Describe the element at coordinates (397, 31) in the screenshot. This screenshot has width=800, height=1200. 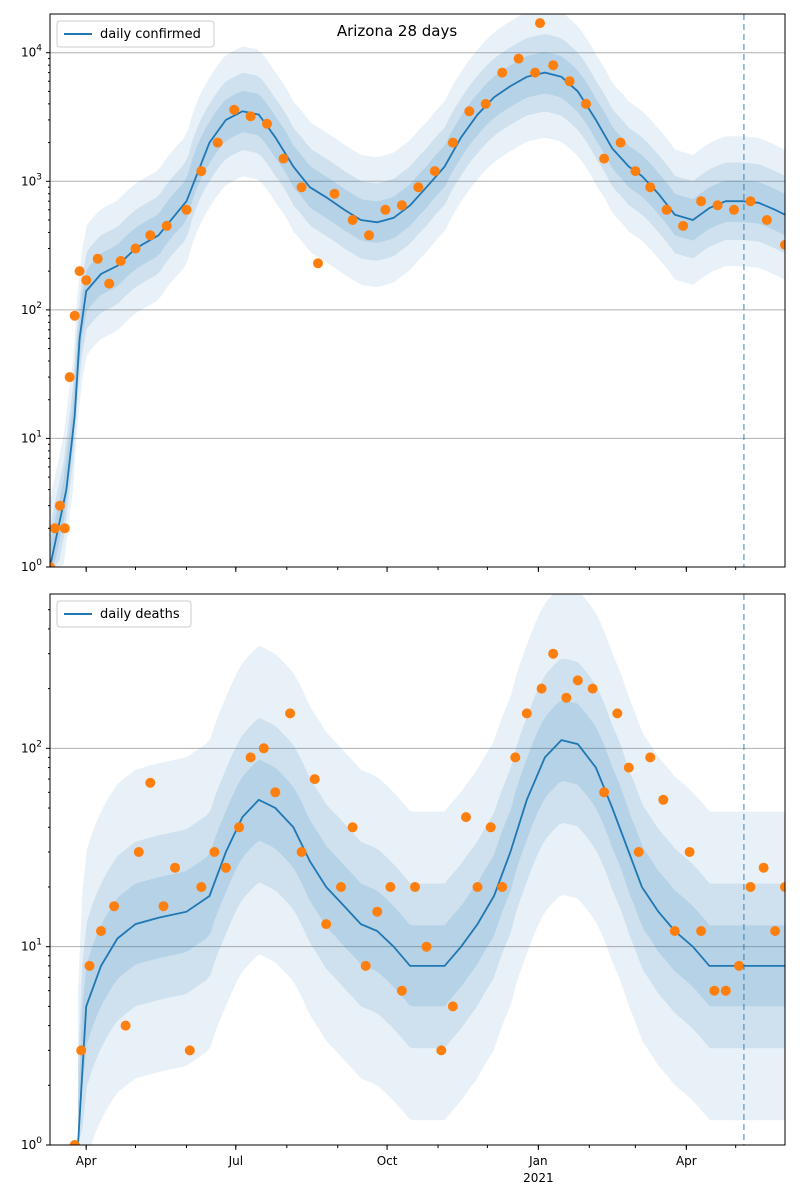
I see `chart-title: Arizona 28 days` at that location.